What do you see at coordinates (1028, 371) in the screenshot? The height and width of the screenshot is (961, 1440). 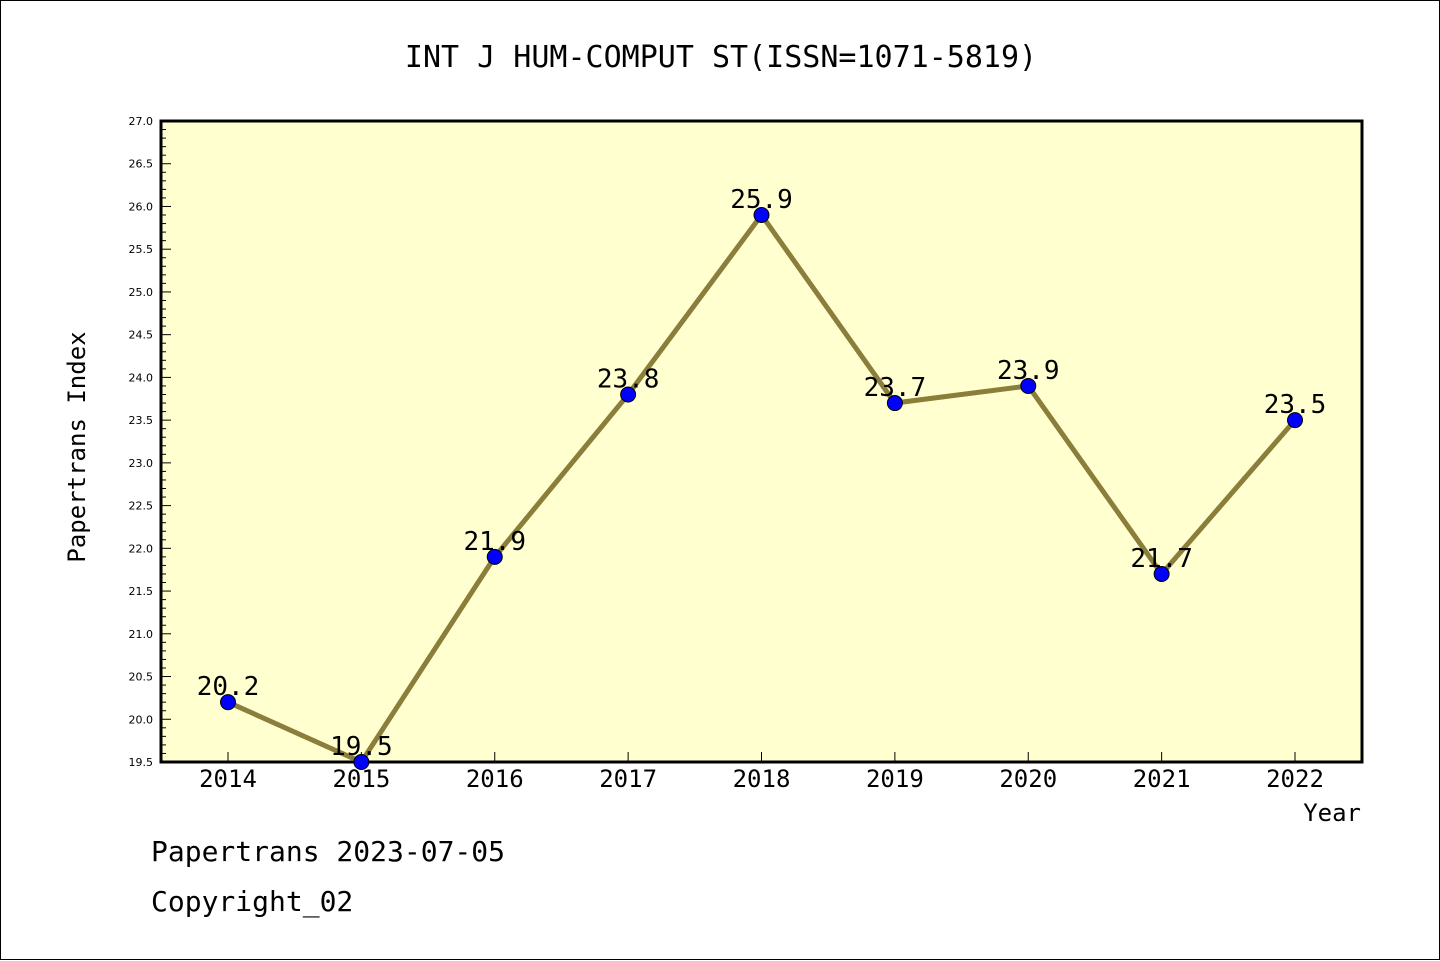 I see `data-label: 23.9` at bounding box center [1028, 371].